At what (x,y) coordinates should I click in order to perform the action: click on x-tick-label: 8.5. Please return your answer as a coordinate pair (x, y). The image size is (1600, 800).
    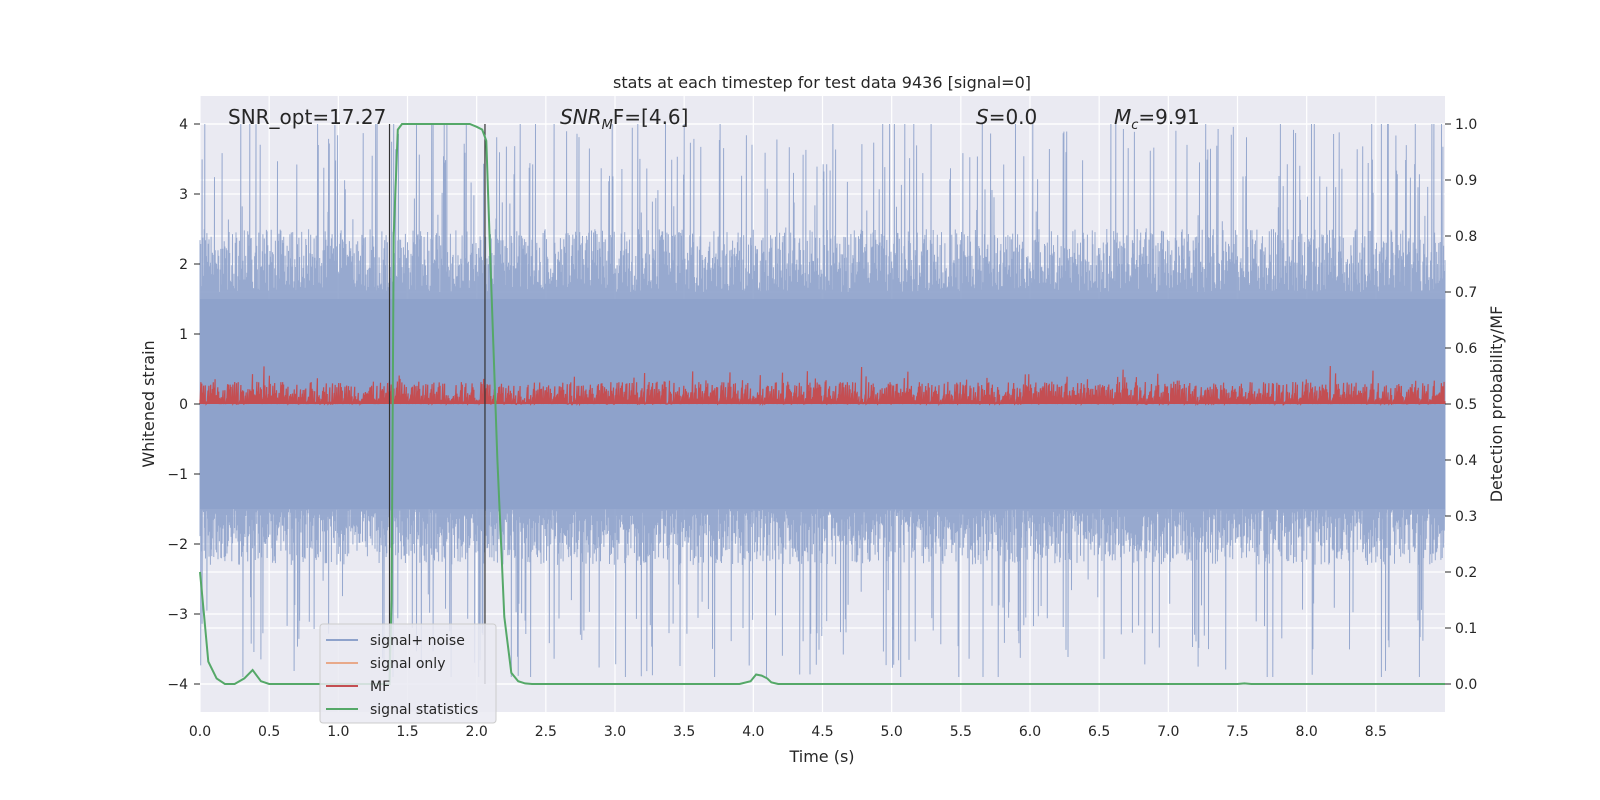
    Looking at the image, I should click on (1376, 732).